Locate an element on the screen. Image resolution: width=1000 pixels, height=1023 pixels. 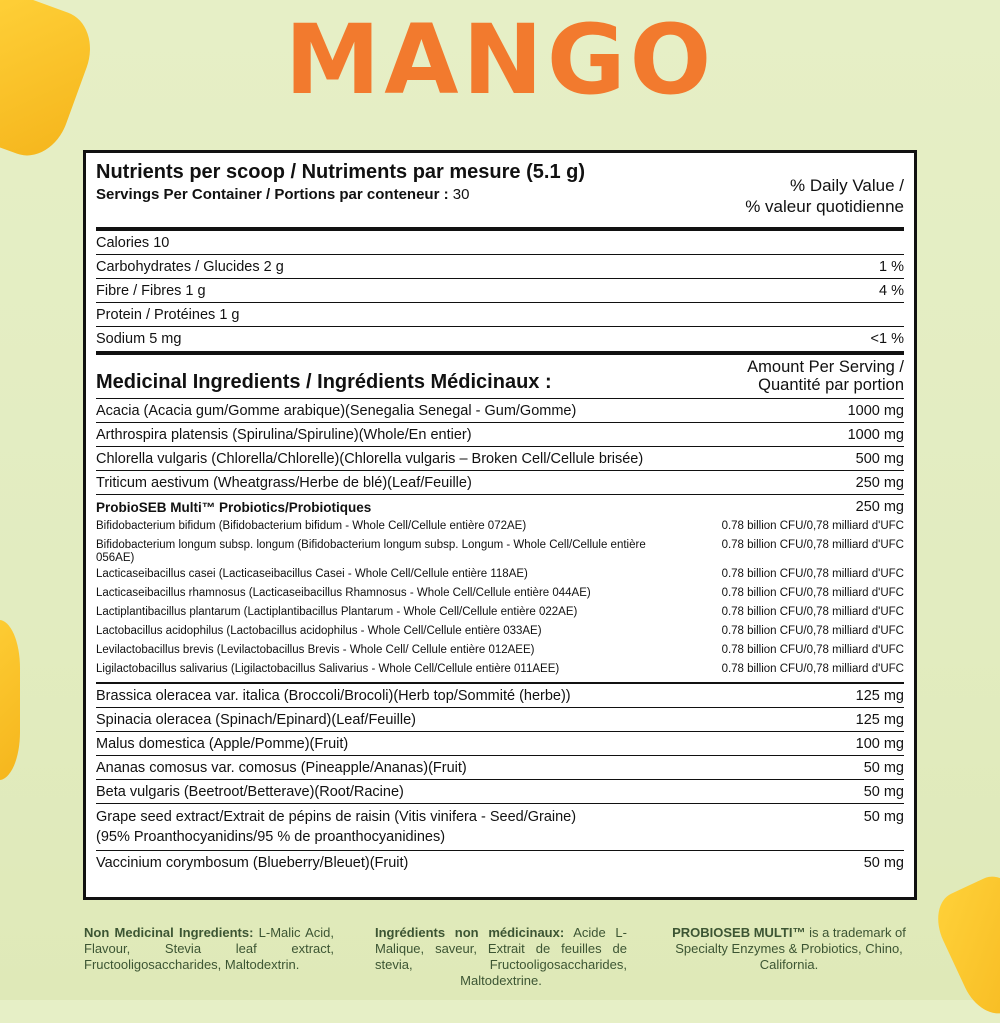
nutrient-row: Fibre / Fibres 1 g 4 % is located at coordinates (500, 291).